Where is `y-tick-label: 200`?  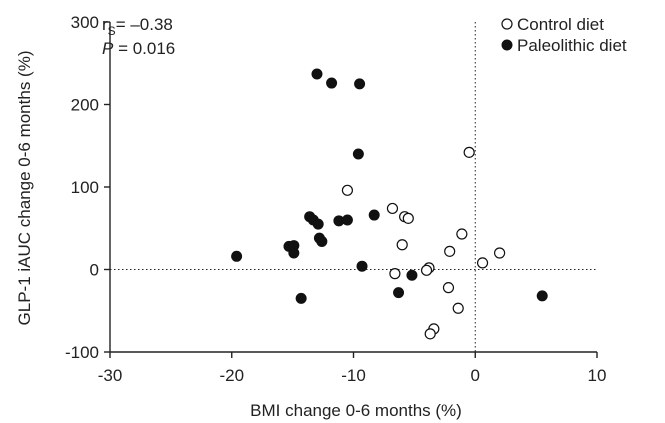 y-tick-label: 200 is located at coordinates (85, 105).